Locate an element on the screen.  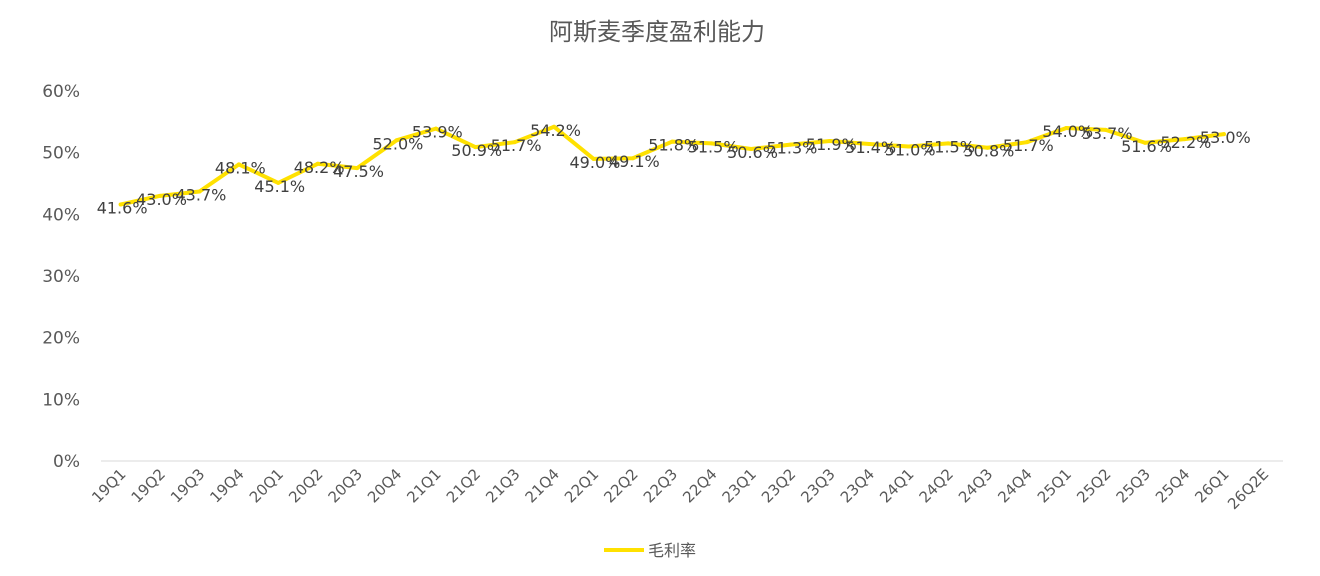
data-label: 41.6% is located at coordinates (122, 207).